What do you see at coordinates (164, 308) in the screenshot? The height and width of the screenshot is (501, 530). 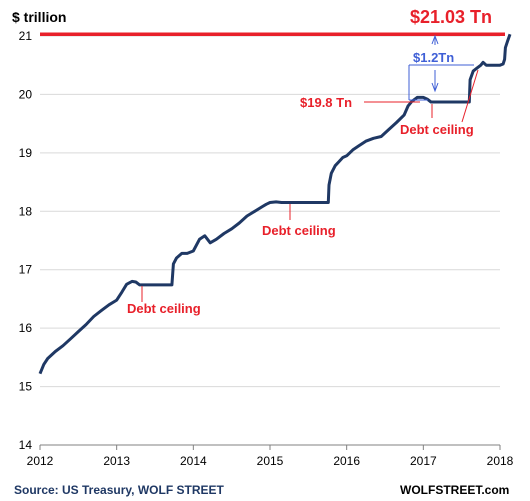 I see `ceiling-1-label: Debt ceiling` at bounding box center [164, 308].